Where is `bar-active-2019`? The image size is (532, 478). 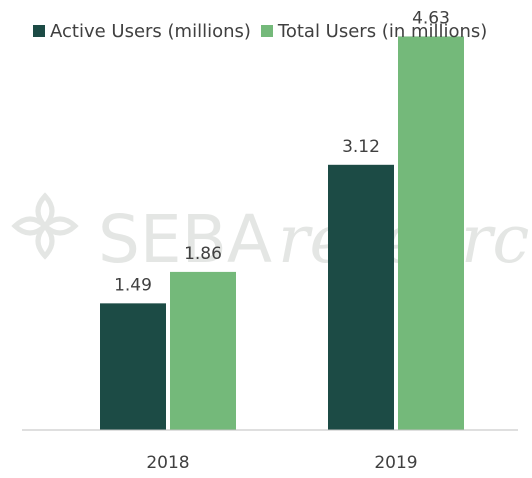
bar-active-2019 is located at coordinates (361, 297).